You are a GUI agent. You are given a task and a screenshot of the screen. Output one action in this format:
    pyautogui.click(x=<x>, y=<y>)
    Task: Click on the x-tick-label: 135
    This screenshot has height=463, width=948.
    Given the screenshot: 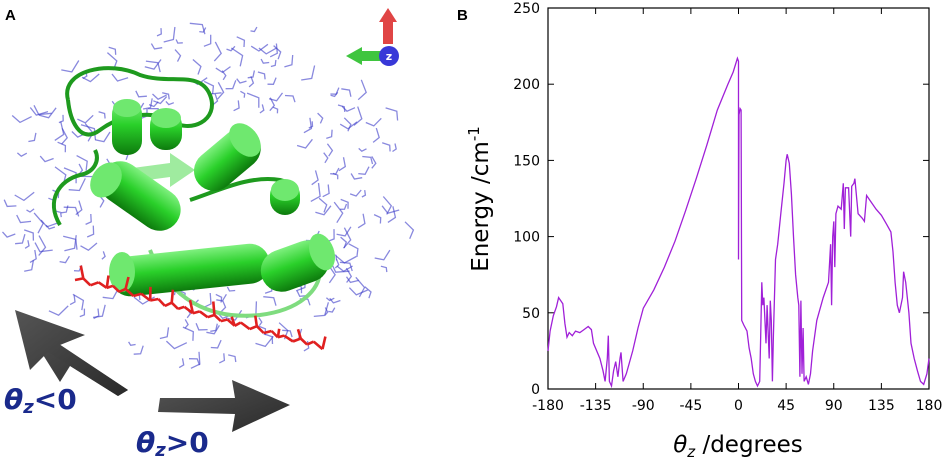 What is the action you would take?
    pyautogui.click(x=881, y=406)
    